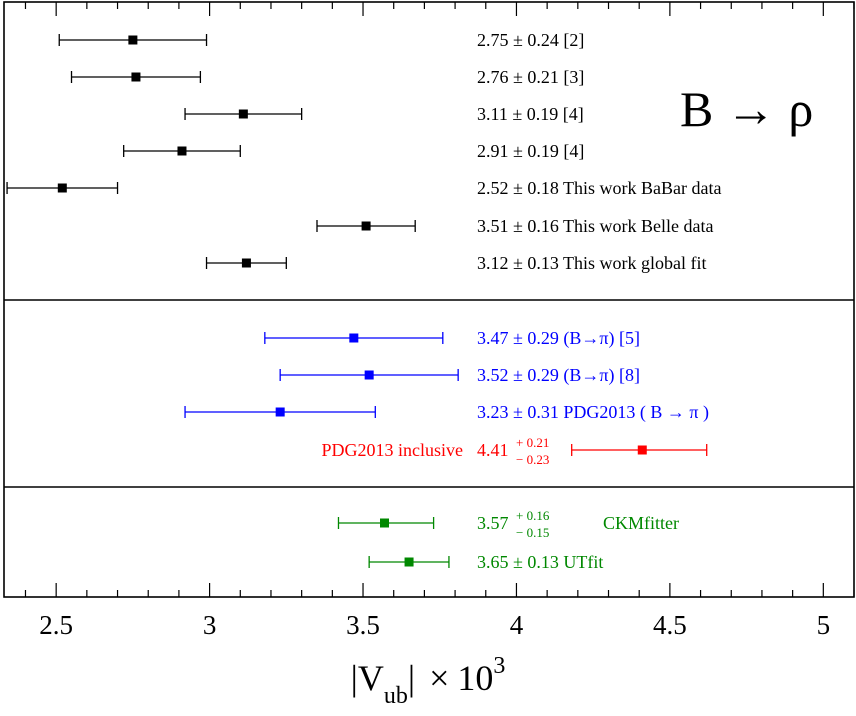  I want to click on data-row: 2.52 ± 0.18 This work BaBar data, so click(364, 188).